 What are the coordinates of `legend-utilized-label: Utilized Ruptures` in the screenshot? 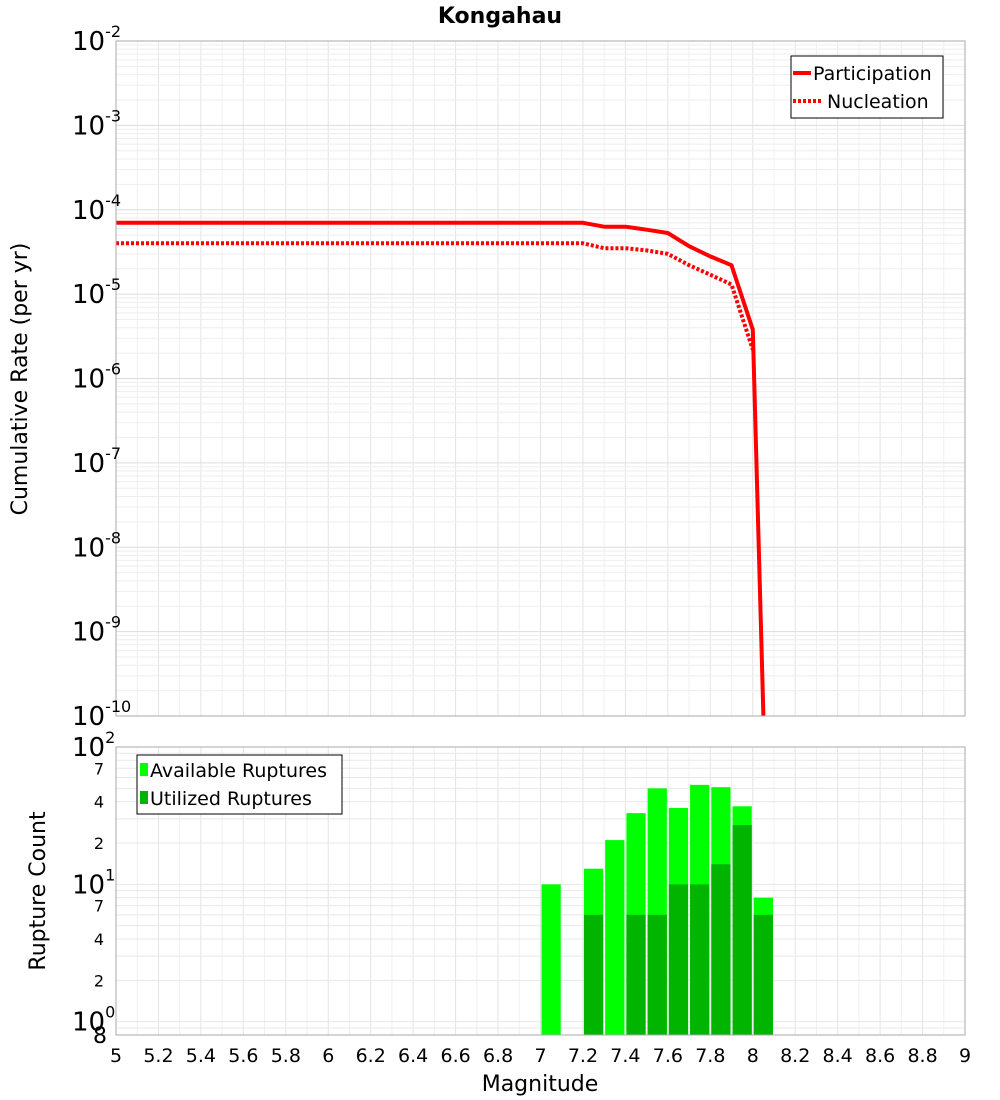 It's located at (231, 799).